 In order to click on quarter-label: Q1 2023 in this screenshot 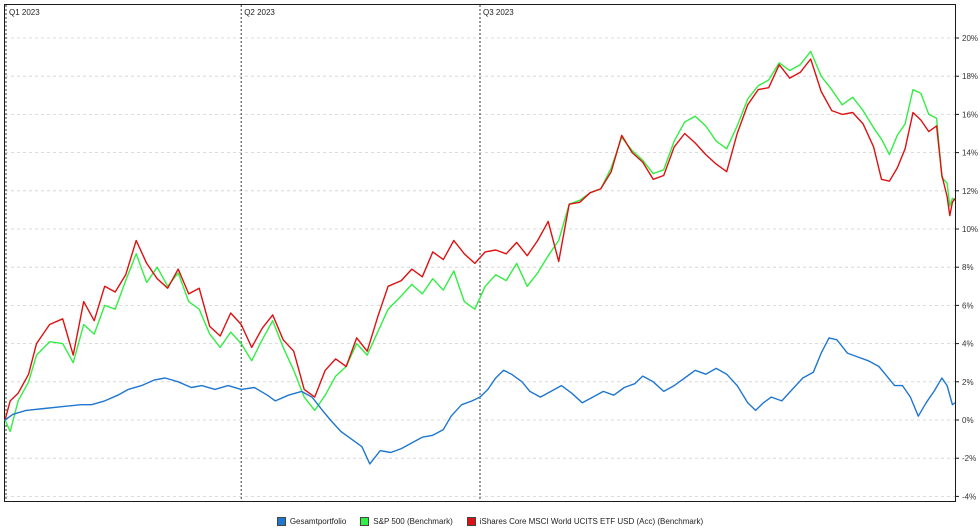, I will do `click(24, 12)`.